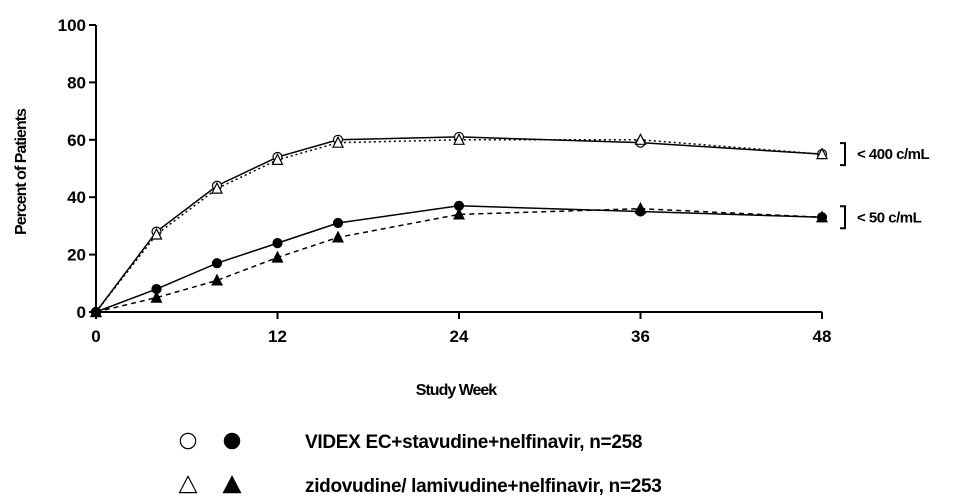 Image resolution: width=974 pixels, height=497 pixels. I want to click on bracket-label-1: < 50 c/mL, so click(889, 217).